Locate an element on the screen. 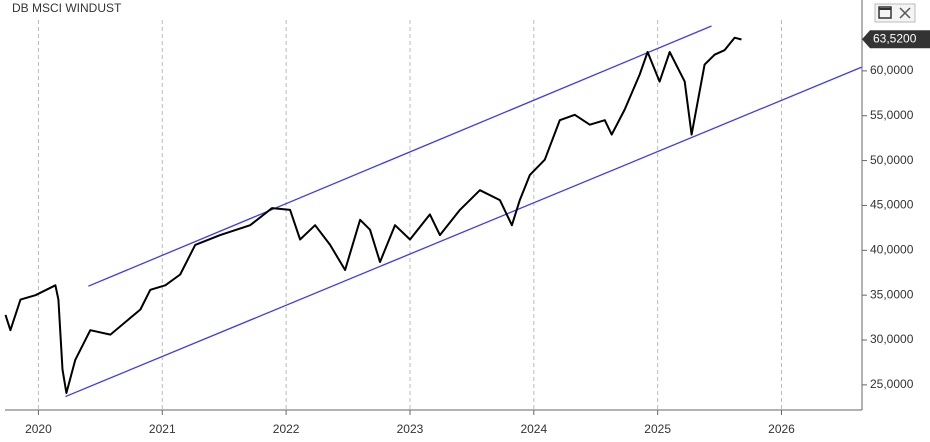 The width and height of the screenshot is (930, 442). x-tick-label: 2023 is located at coordinates (410, 429).